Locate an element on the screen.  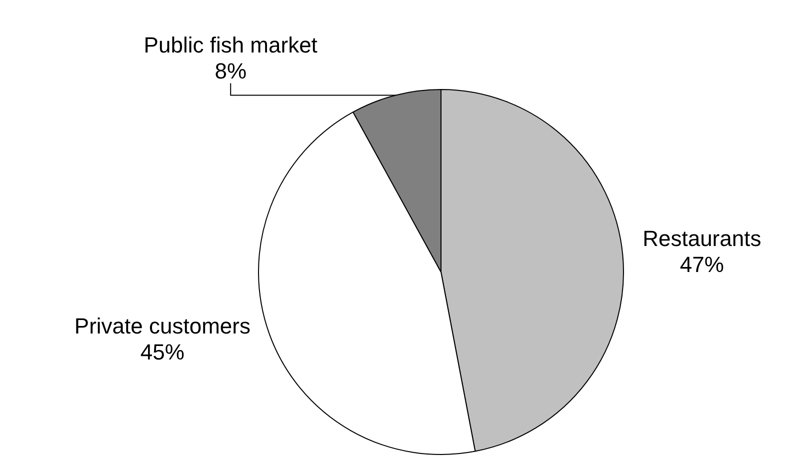
data-label: 45% is located at coordinates (162, 352).